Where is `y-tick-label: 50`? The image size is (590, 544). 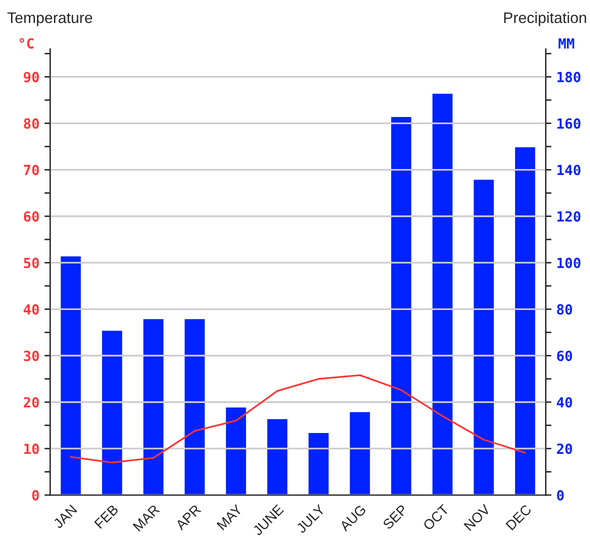 y-tick-label: 50 is located at coordinates (31, 263).